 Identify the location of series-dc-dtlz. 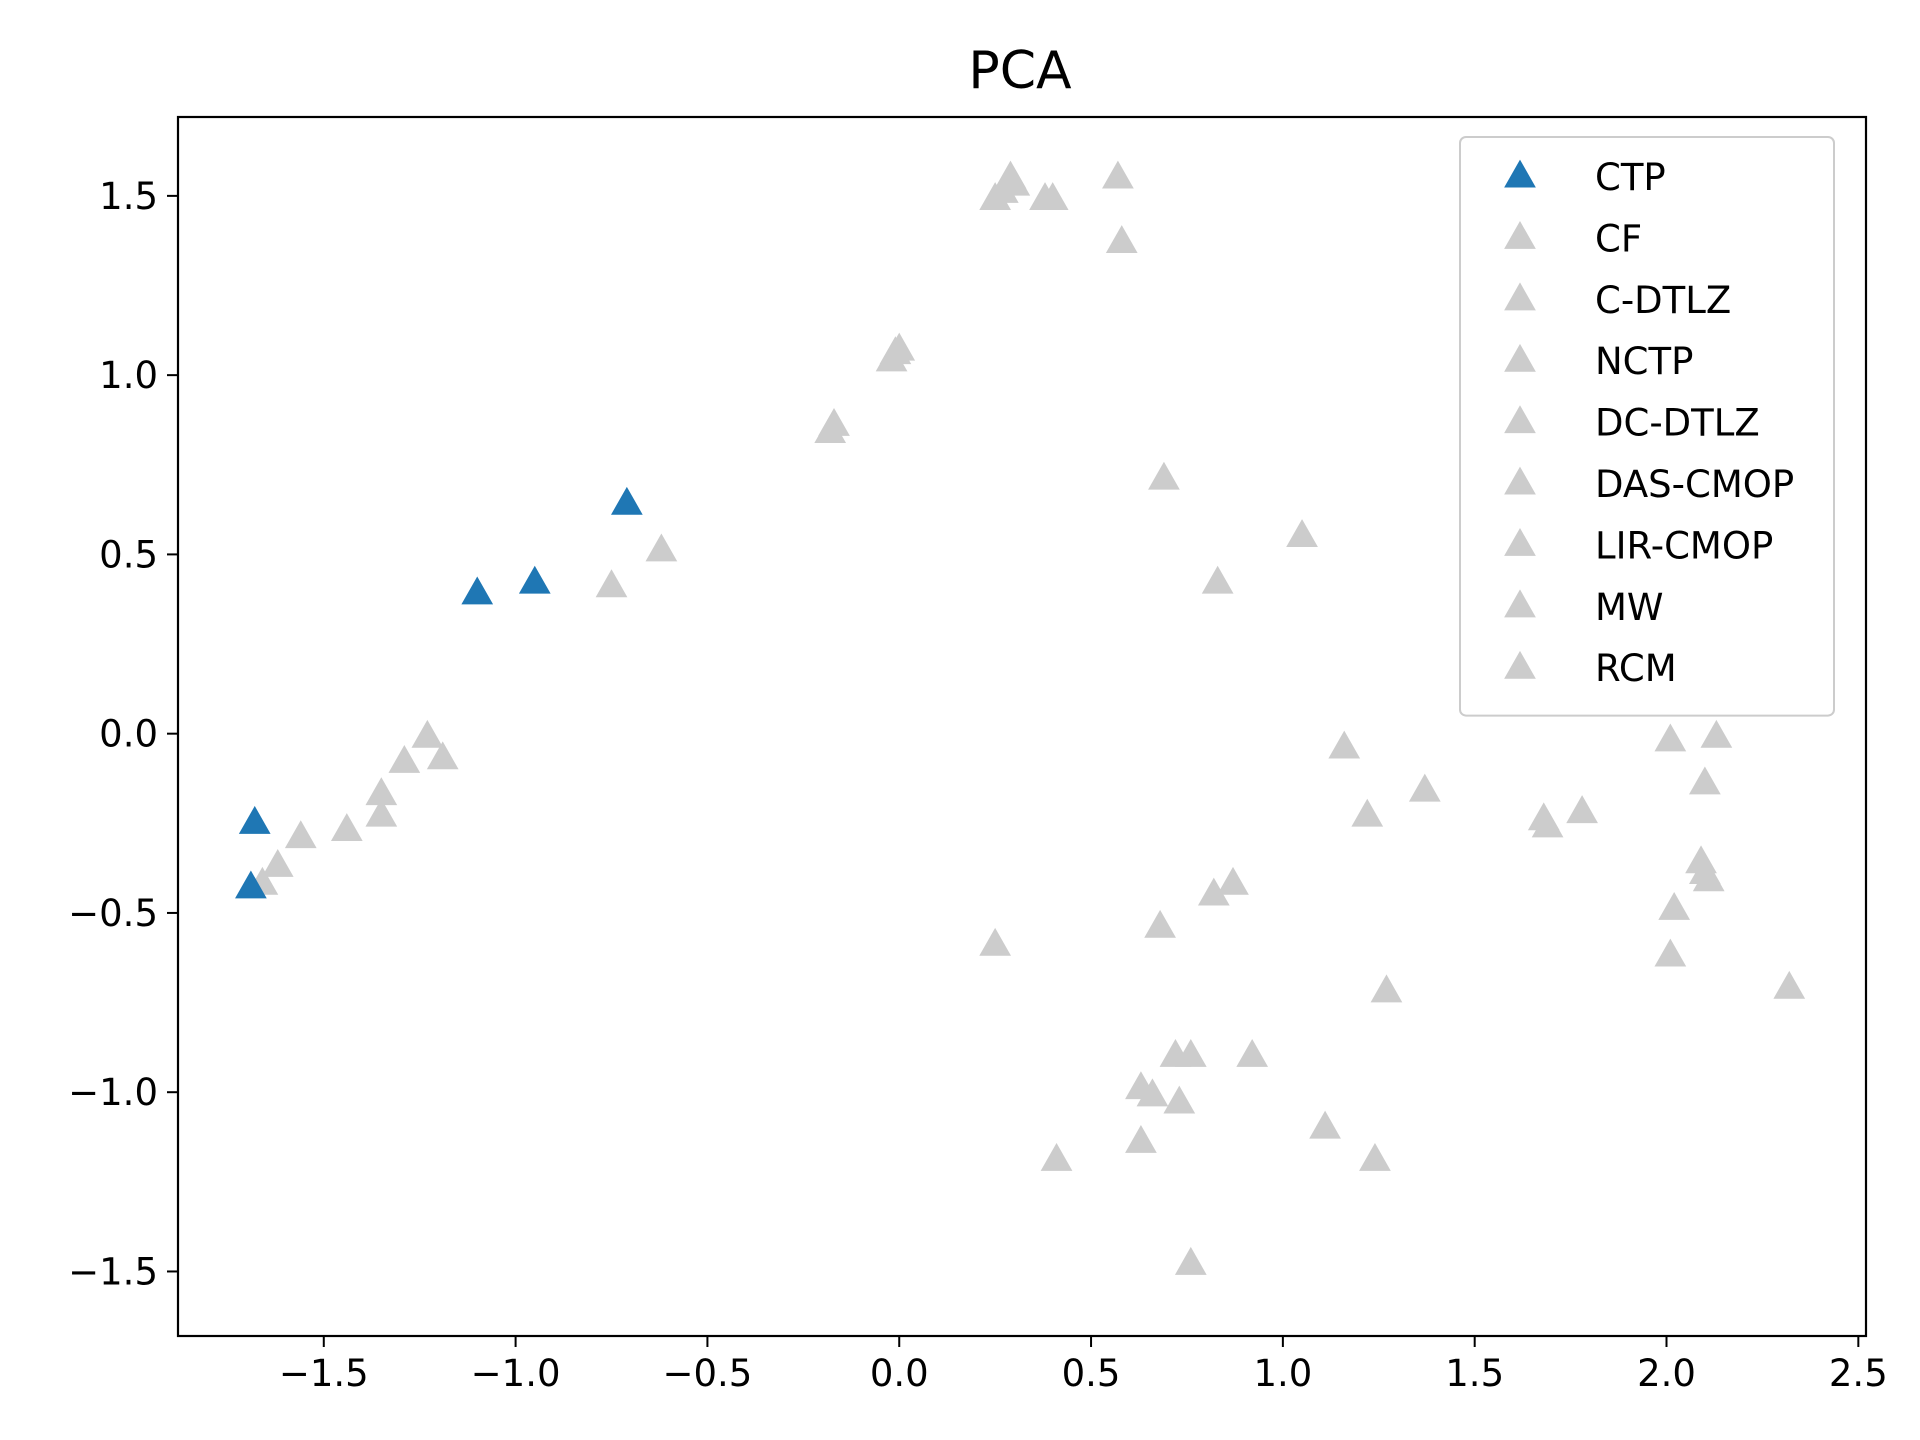
(1233, 527).